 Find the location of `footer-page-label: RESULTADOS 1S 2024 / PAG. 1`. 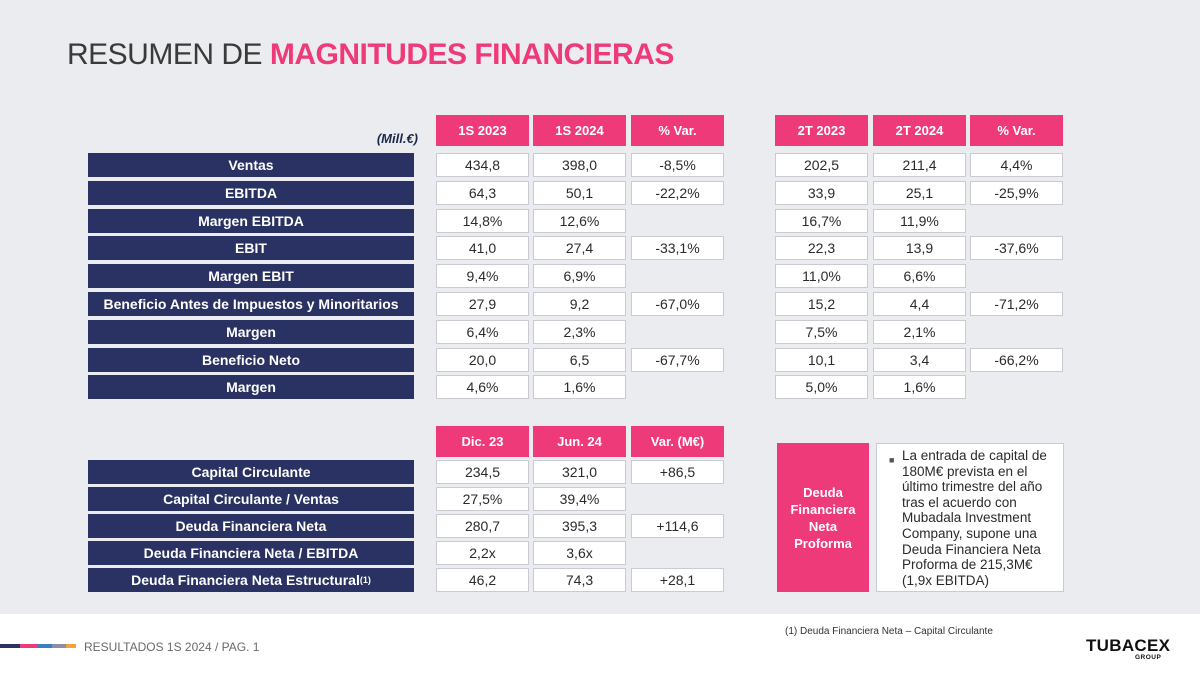

footer-page-label: RESULTADOS 1S 2024 / PAG. 1 is located at coordinates (172, 647).